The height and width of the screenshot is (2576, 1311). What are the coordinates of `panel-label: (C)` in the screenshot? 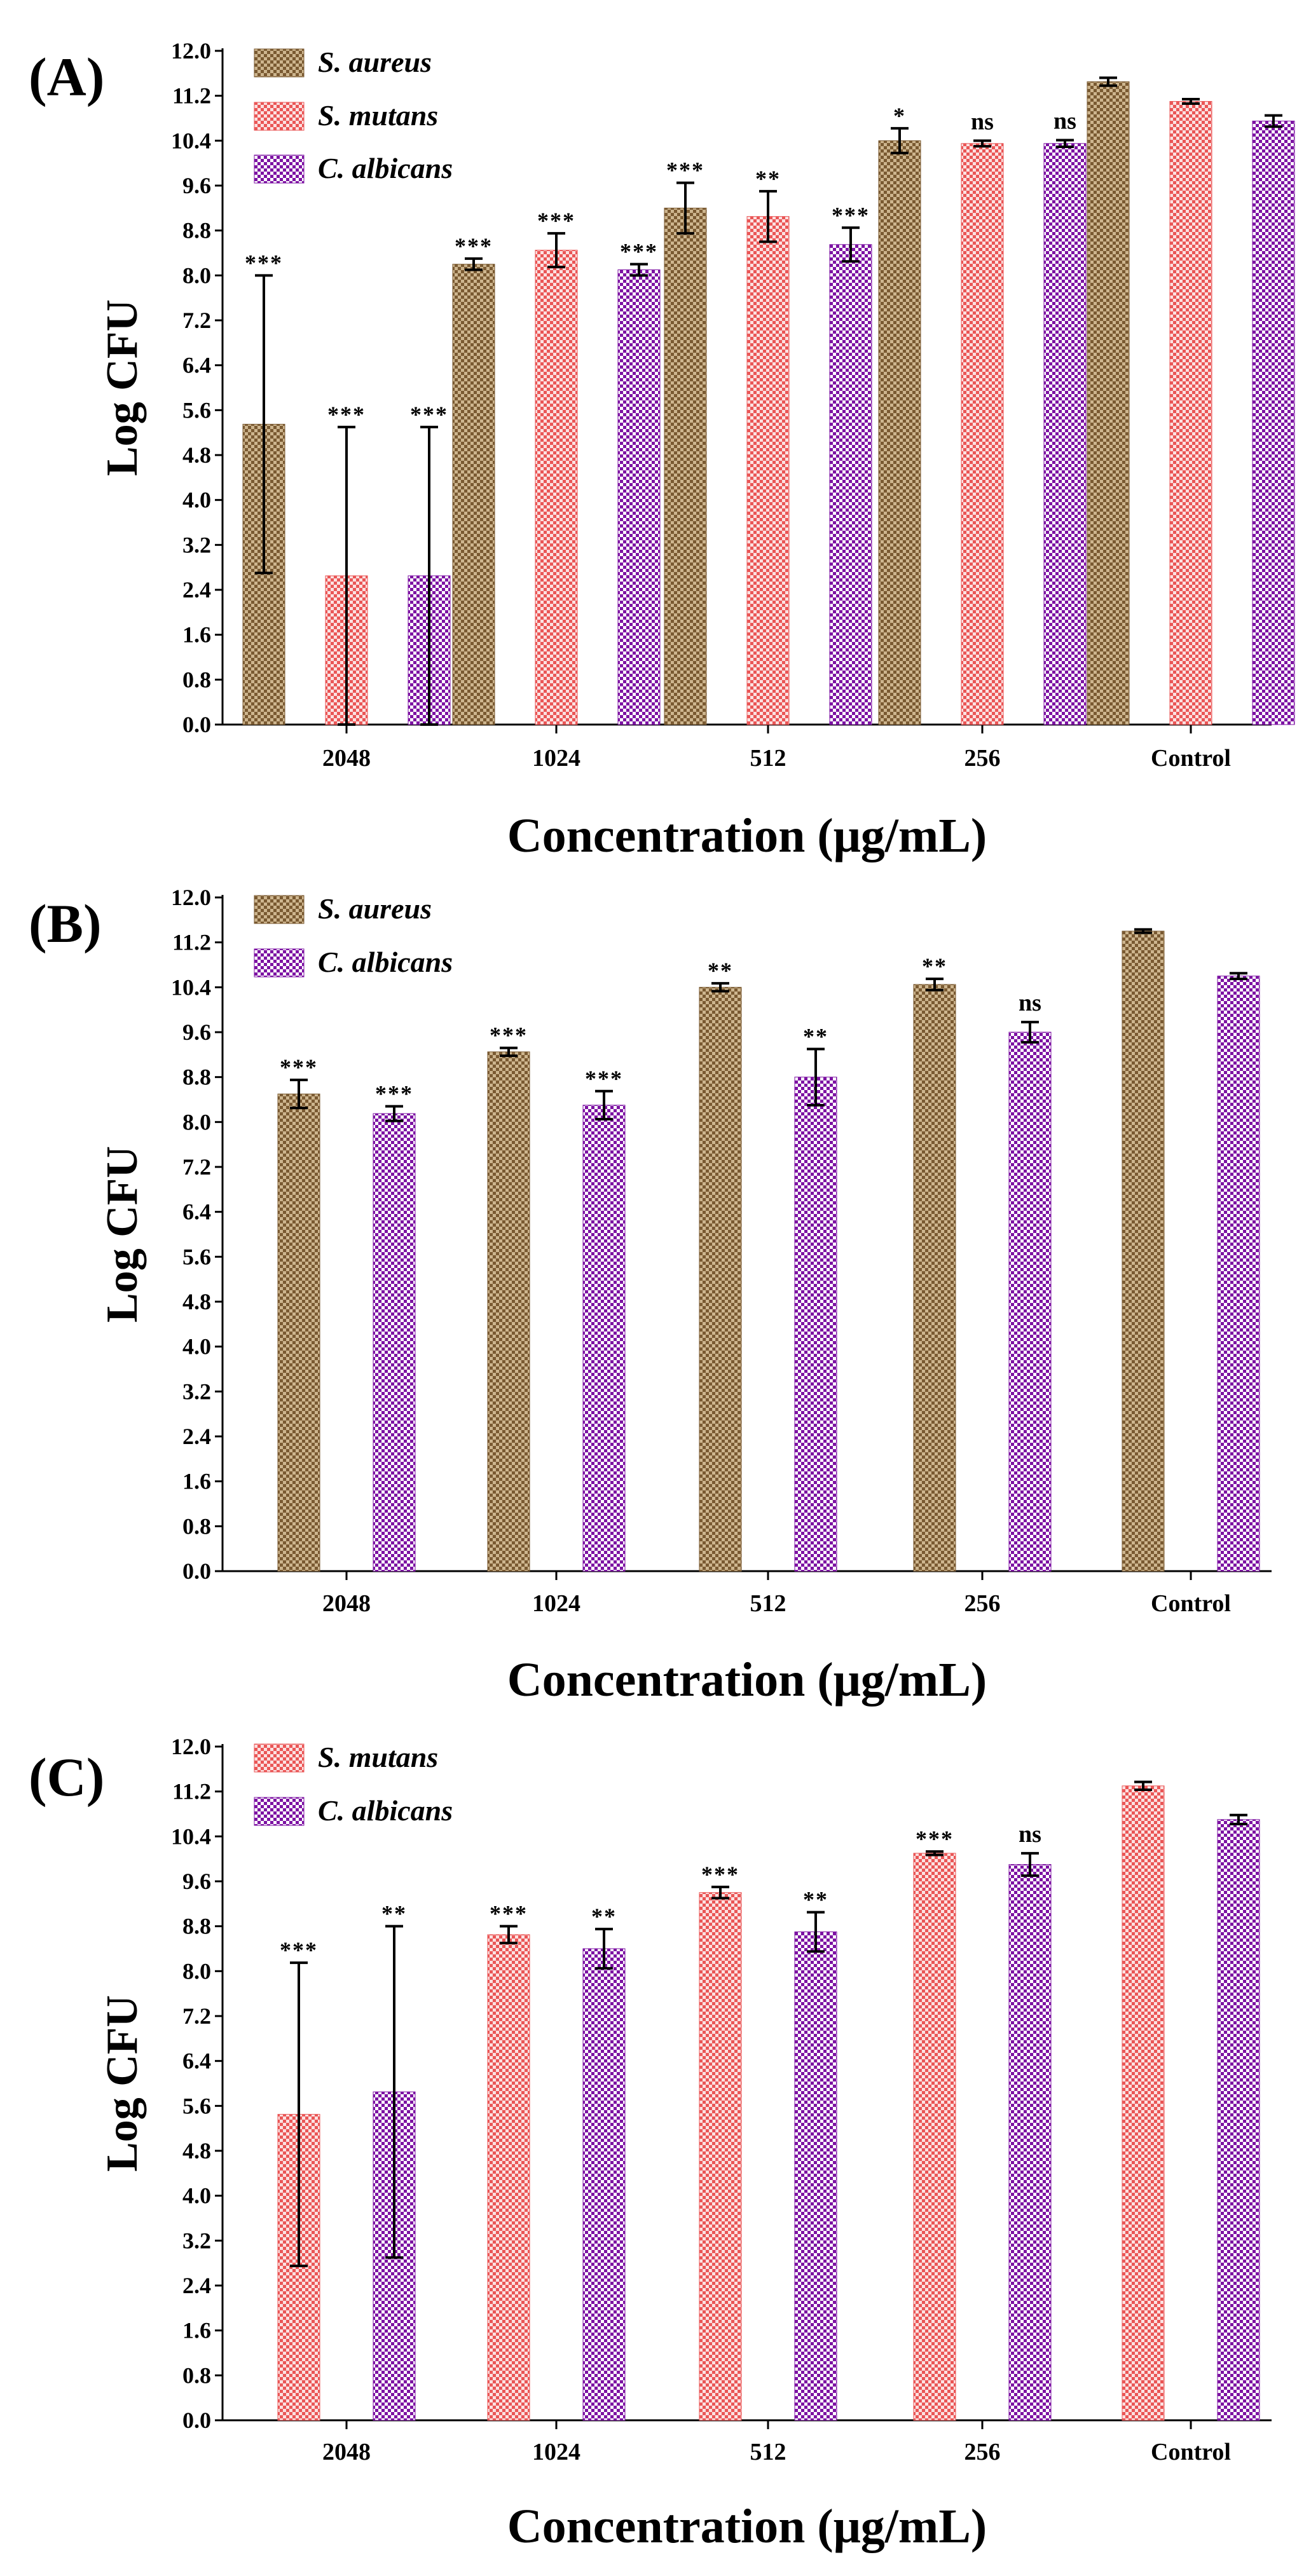 It's located at (66, 1777).